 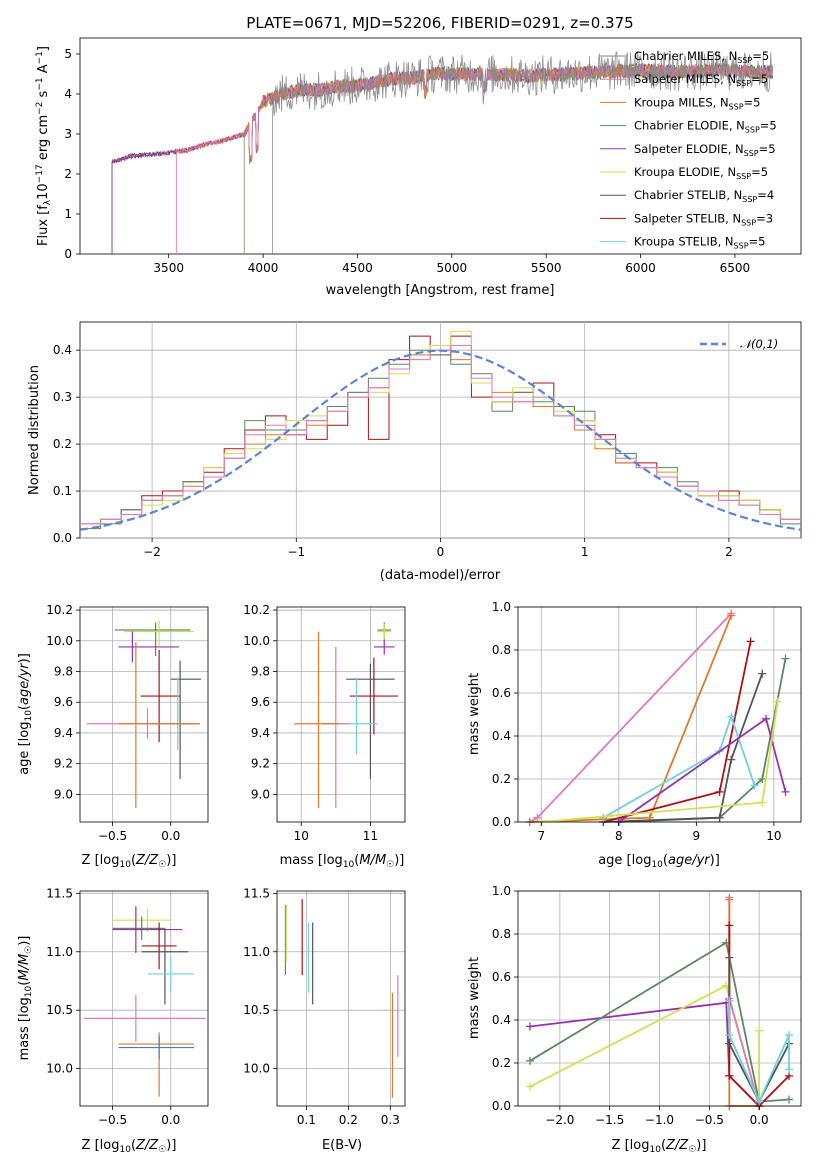 What do you see at coordinates (501, 607) in the screenshot?
I see `weight_vs_age-ytick-label: 1.0` at bounding box center [501, 607].